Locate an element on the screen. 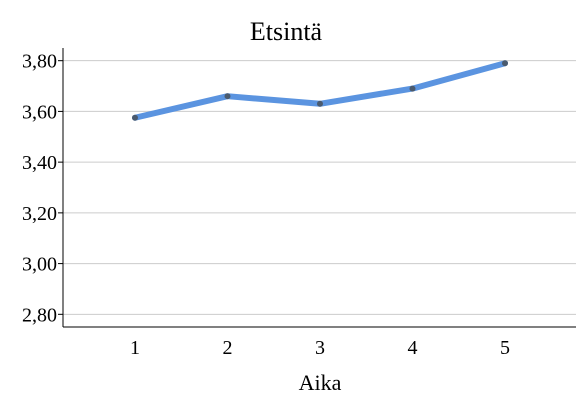  x-tick-label: 4 is located at coordinates (413, 348).